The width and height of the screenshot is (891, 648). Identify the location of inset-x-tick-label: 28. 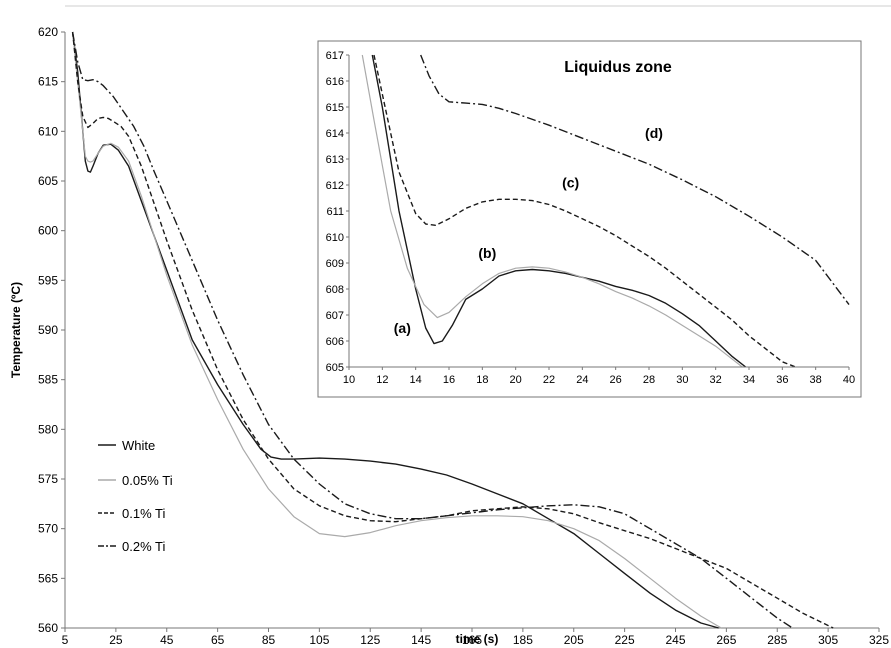
(649, 380).